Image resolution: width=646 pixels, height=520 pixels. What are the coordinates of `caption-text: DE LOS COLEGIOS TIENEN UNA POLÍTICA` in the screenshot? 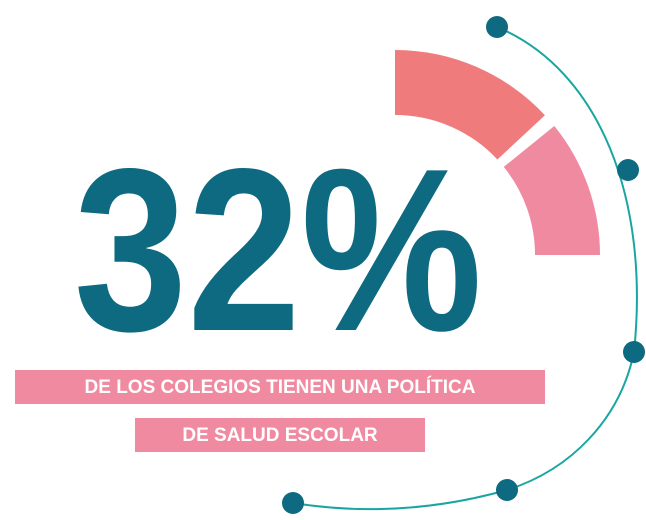 It's located at (280, 387).